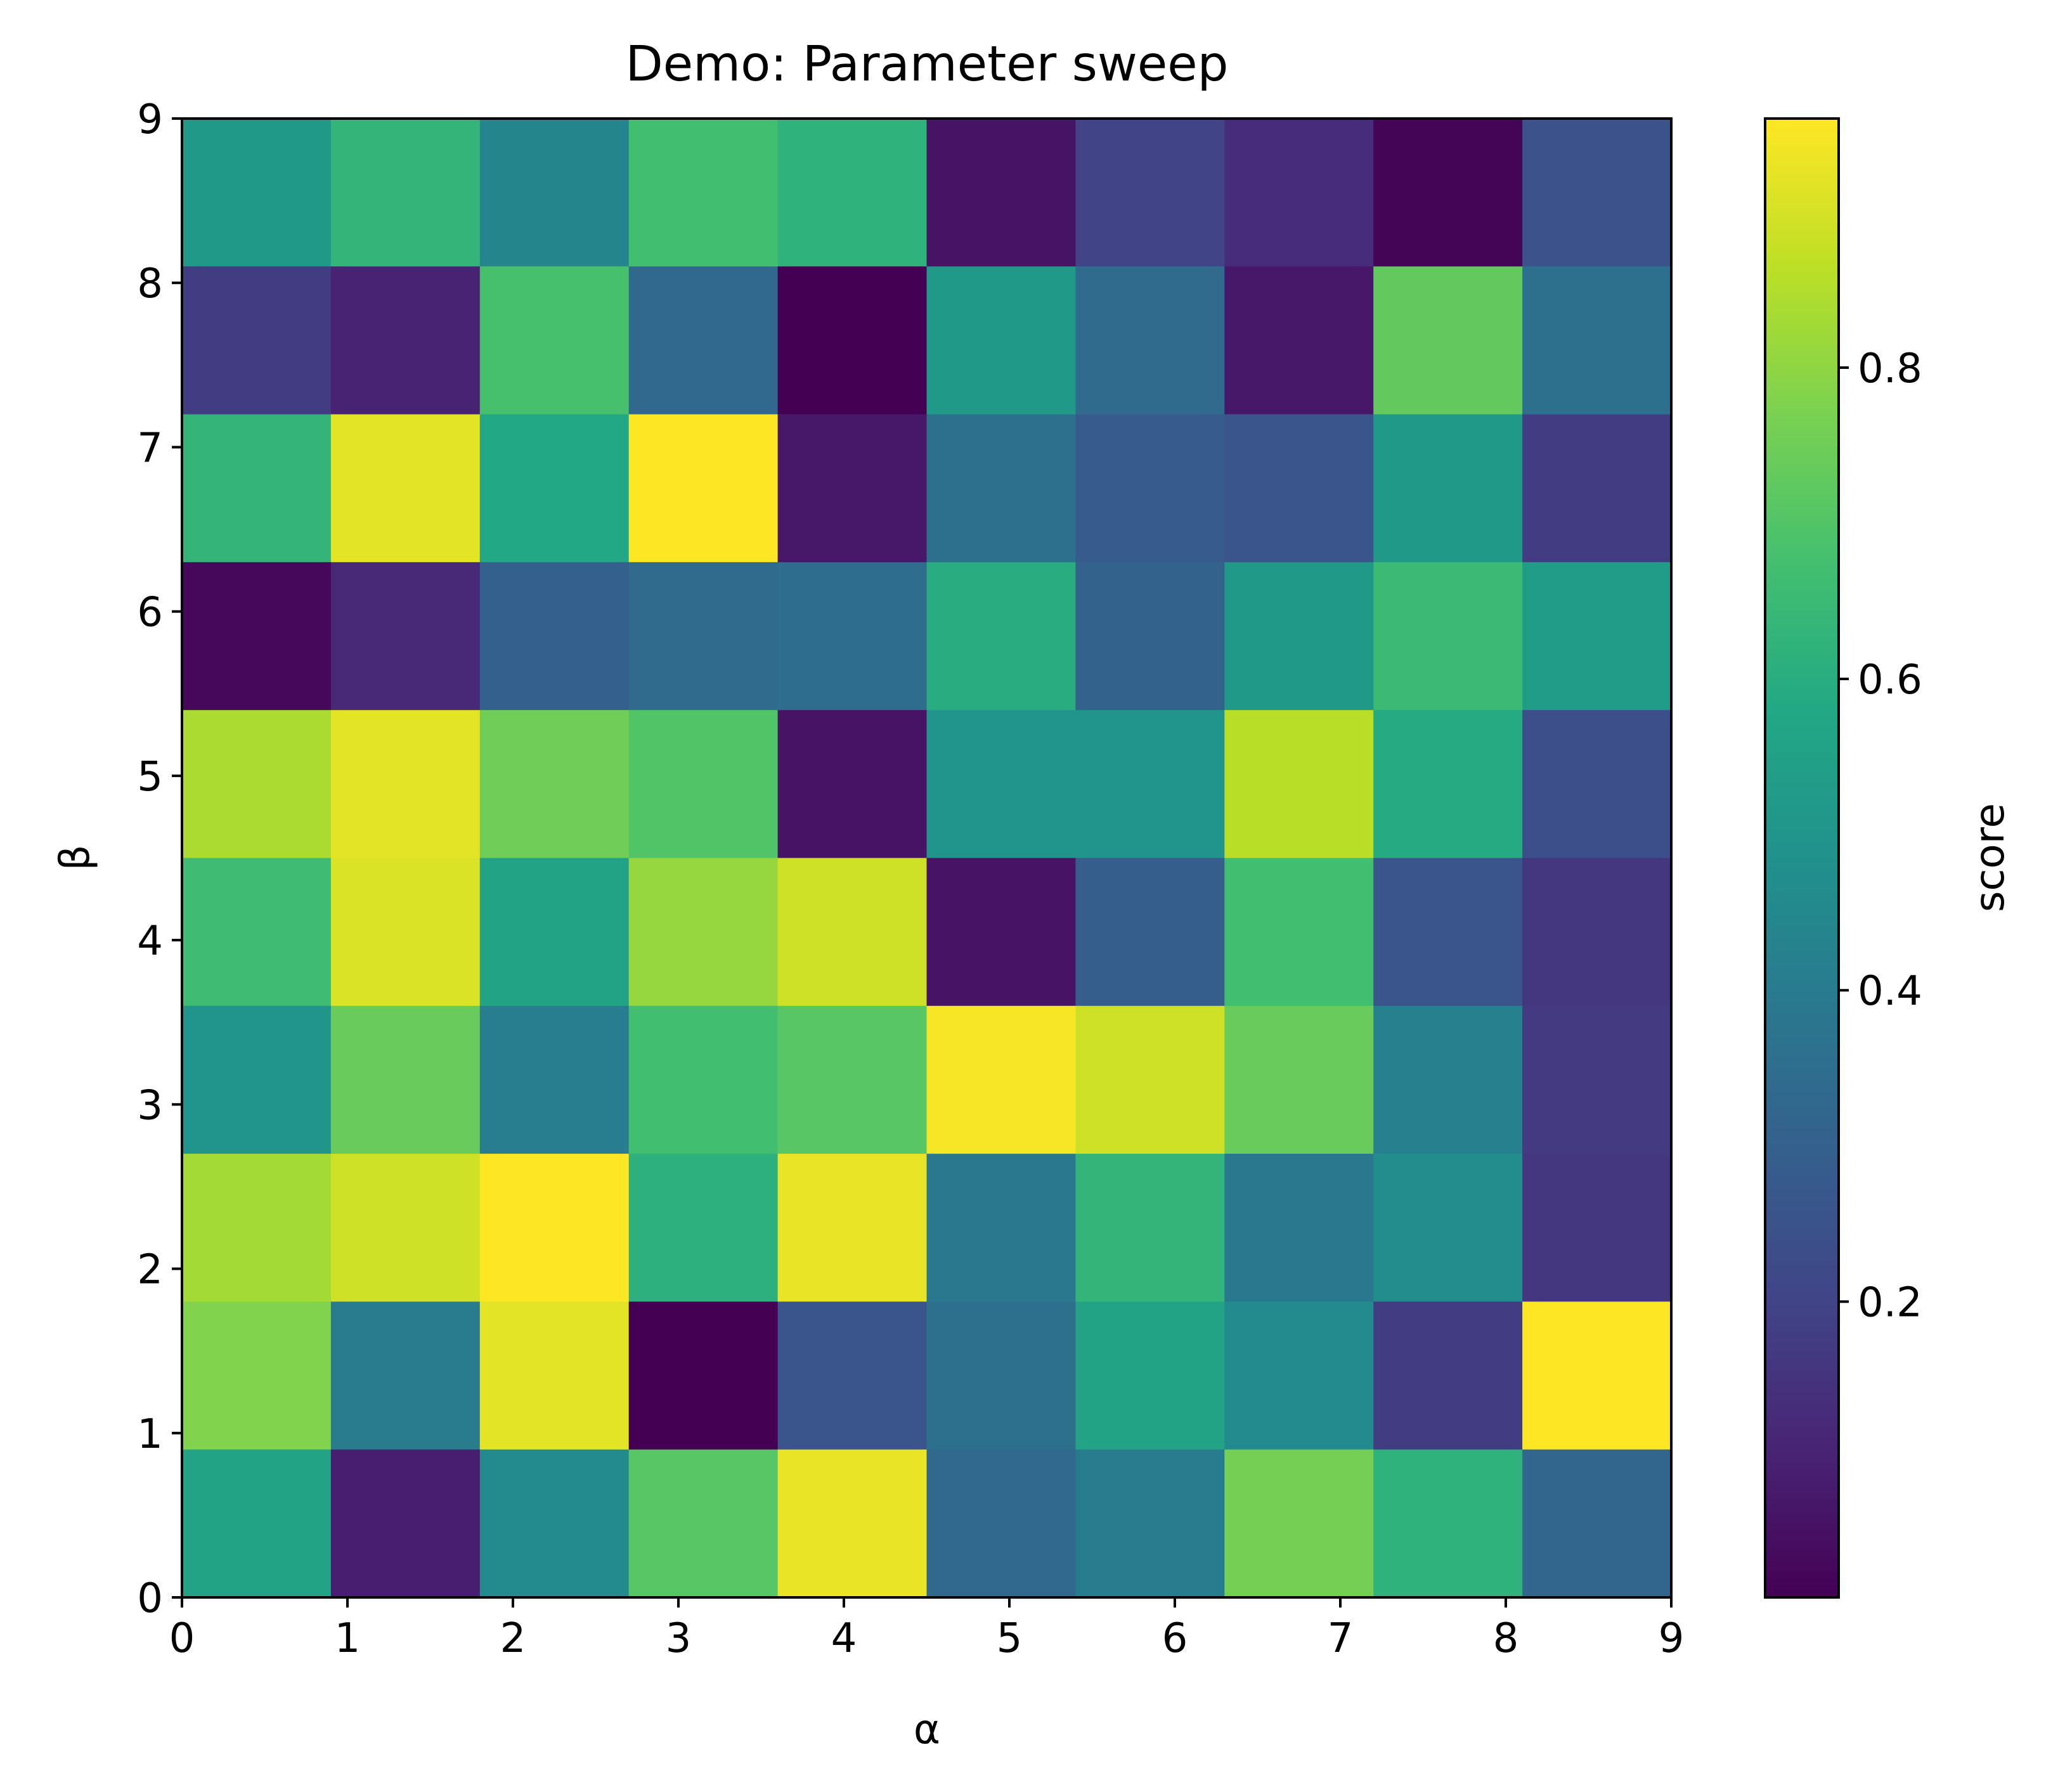 This screenshot has width=2065, height=1792. I want to click on y-axis-label: β, so click(75, 858).